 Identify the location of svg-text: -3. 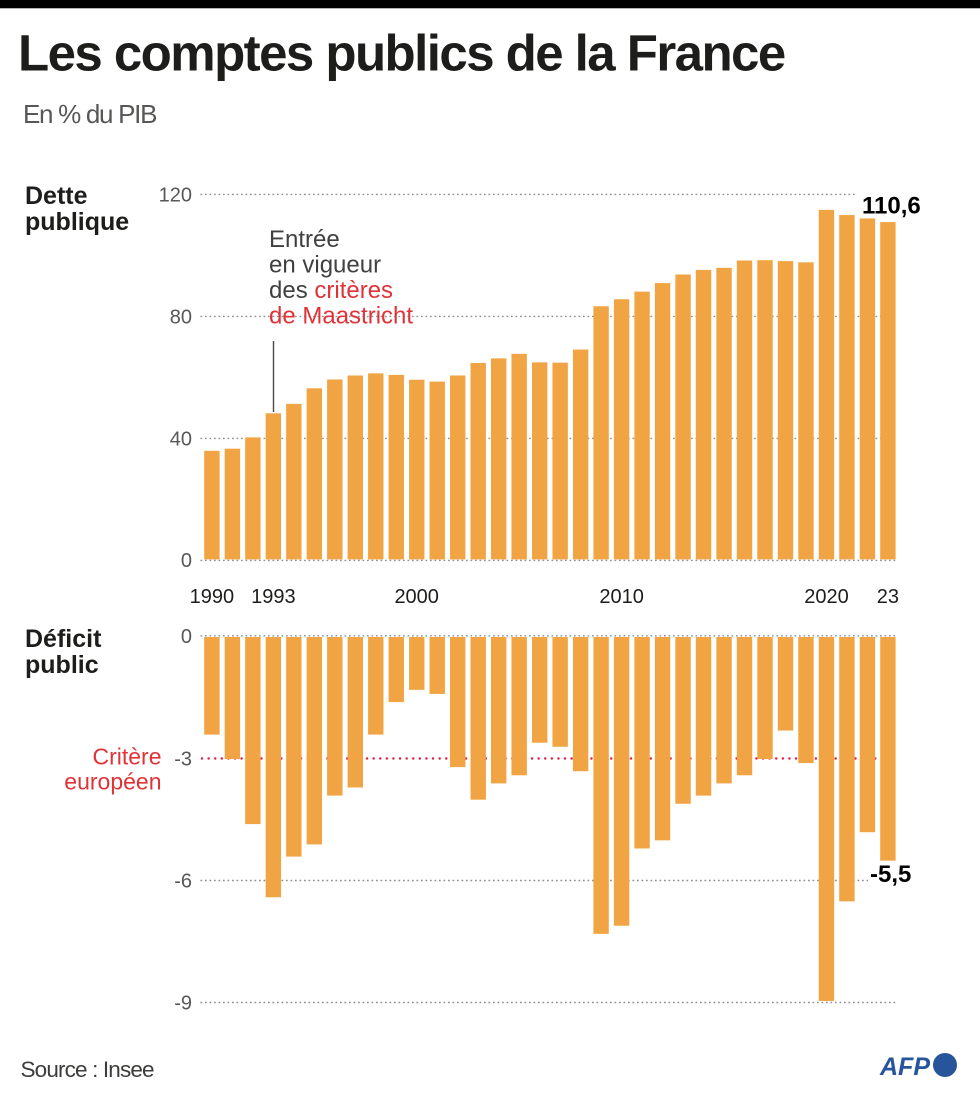
(183, 760).